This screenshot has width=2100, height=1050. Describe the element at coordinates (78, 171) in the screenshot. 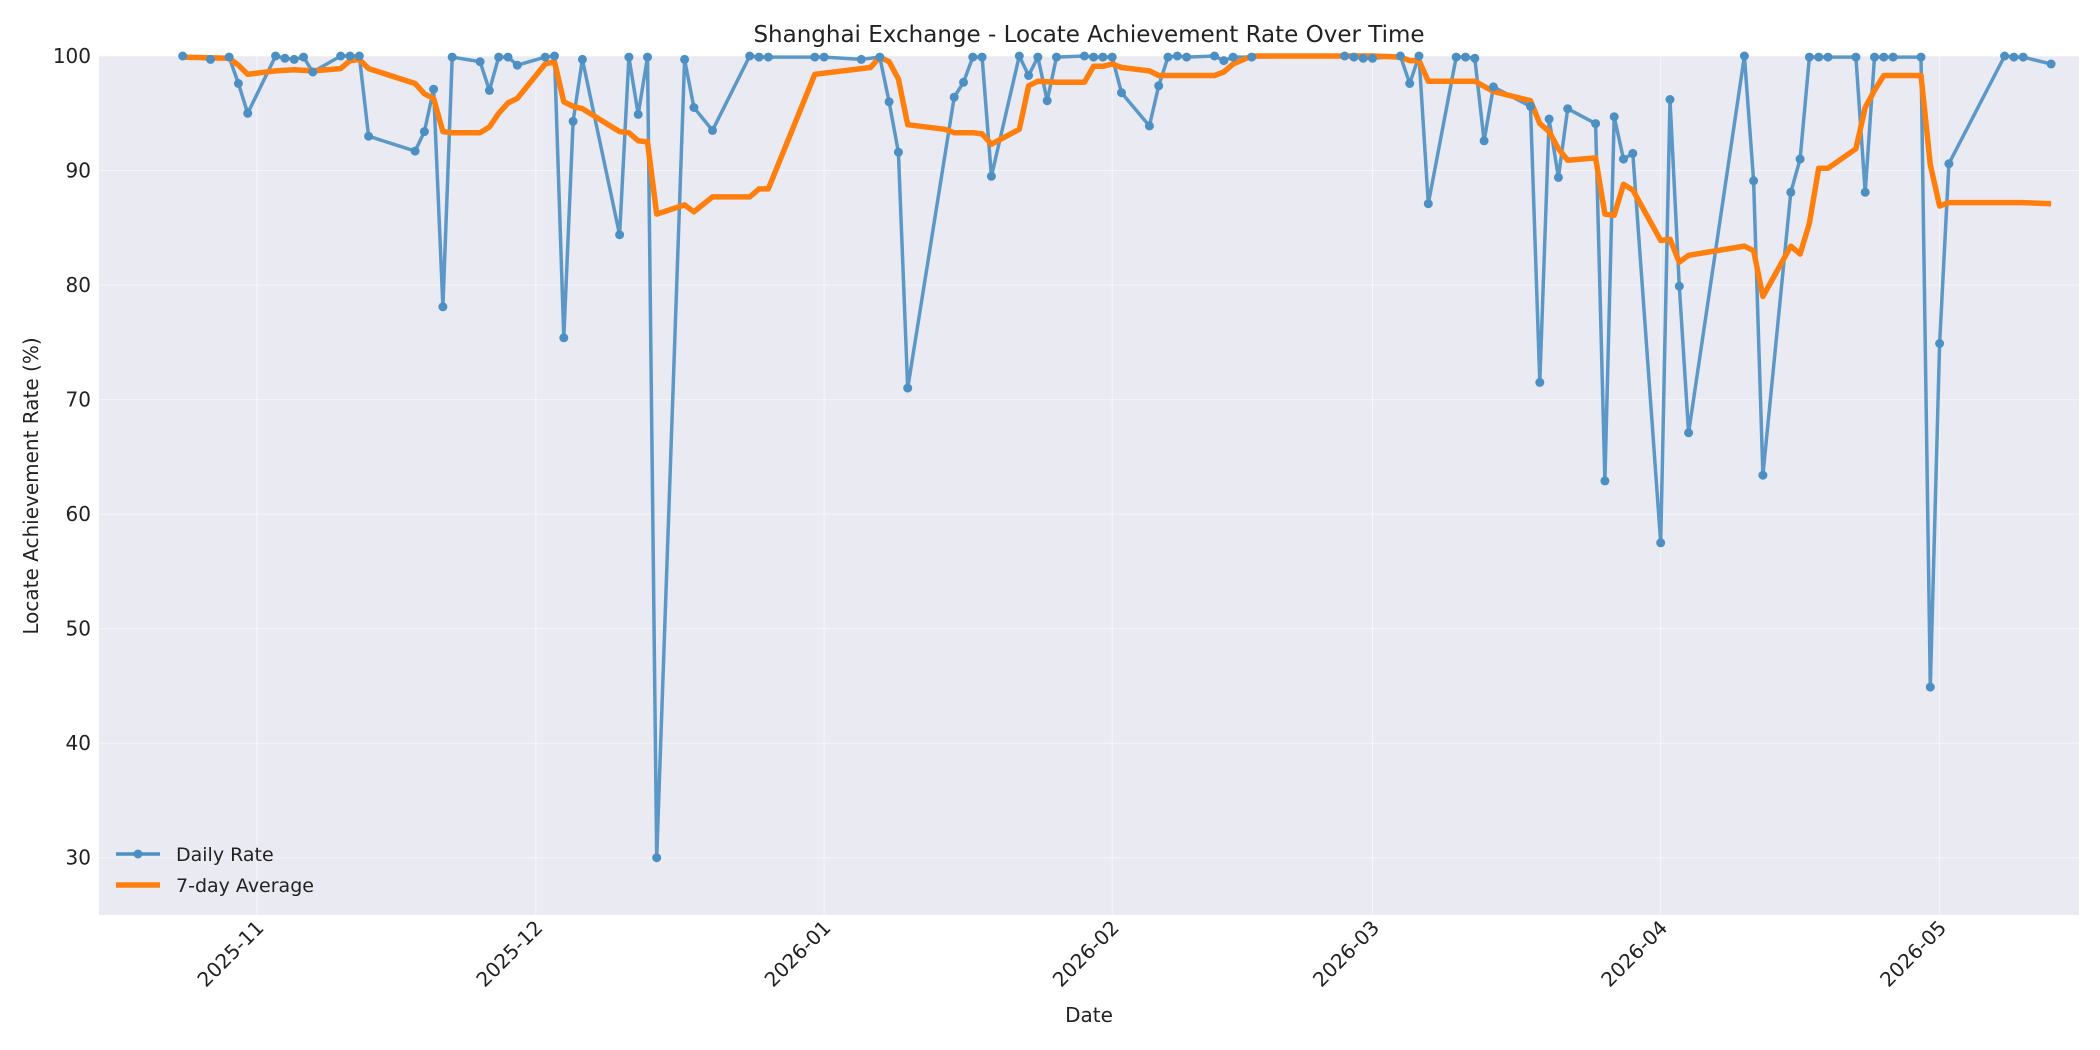

I see `y-tick-label: 90` at that location.